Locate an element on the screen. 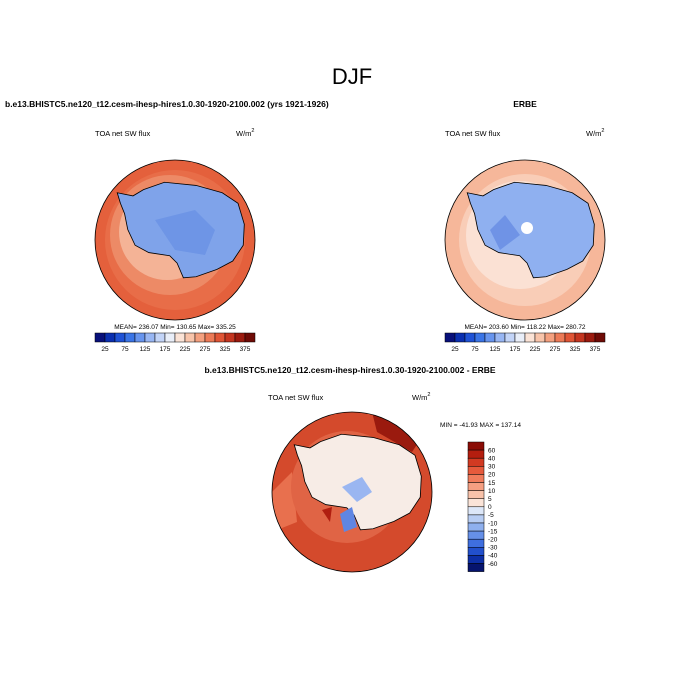 This screenshot has width=700, height=700. stats: MIN = -41.93 MAX = 137.14 is located at coordinates (480, 425).